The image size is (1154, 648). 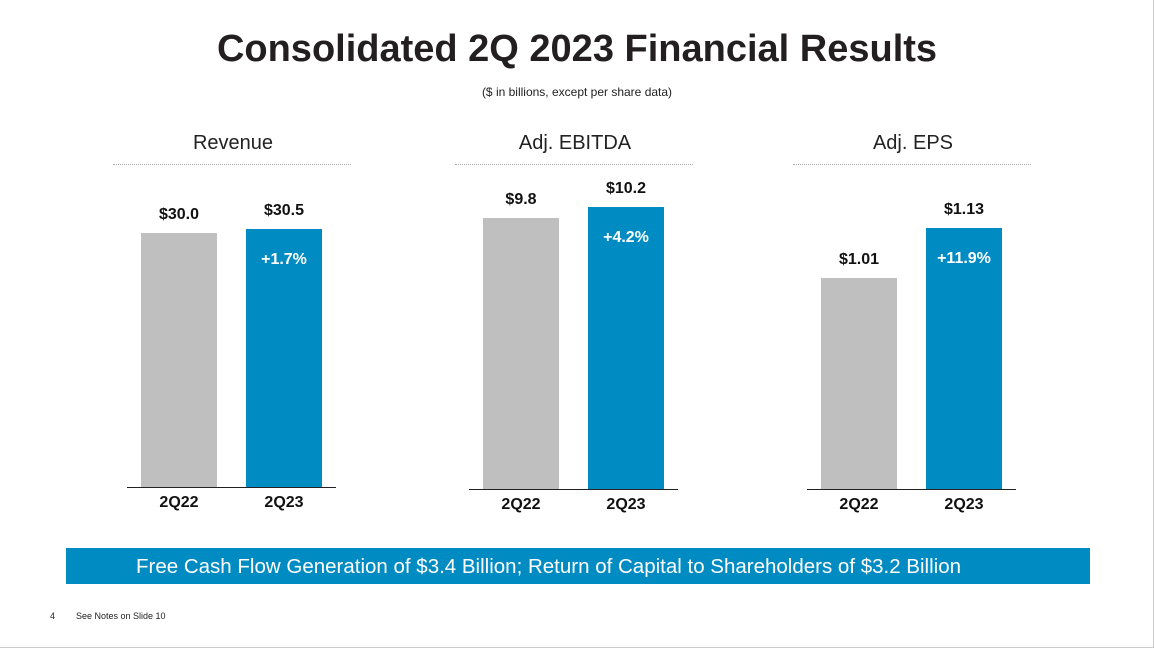 I want to click on value-label: $30.0, so click(x=179, y=215).